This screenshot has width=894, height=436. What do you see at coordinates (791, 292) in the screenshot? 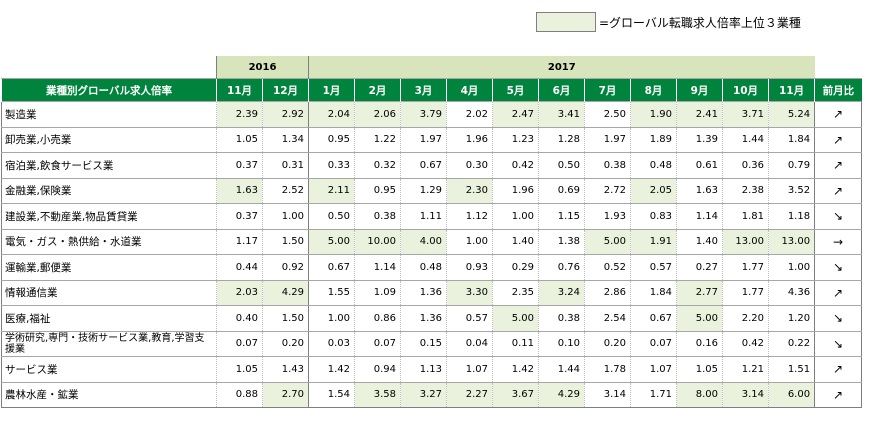
I see `value-cell: 4.36` at bounding box center [791, 292].